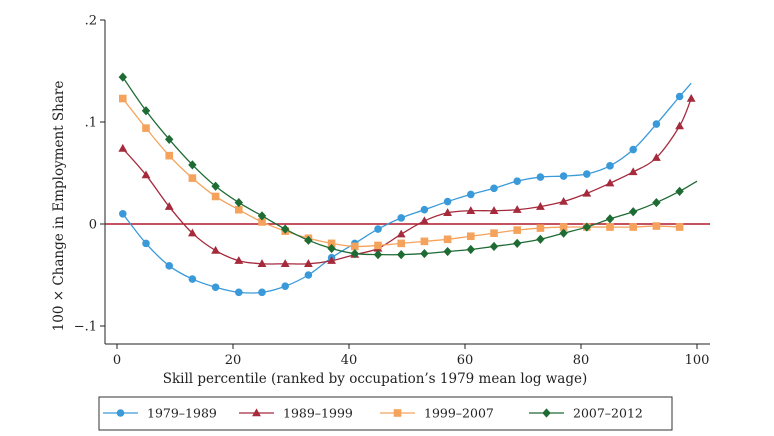 The height and width of the screenshot is (436, 774). I want to click on legend-item-2007-2012: 2007–2012, so click(586, 413).